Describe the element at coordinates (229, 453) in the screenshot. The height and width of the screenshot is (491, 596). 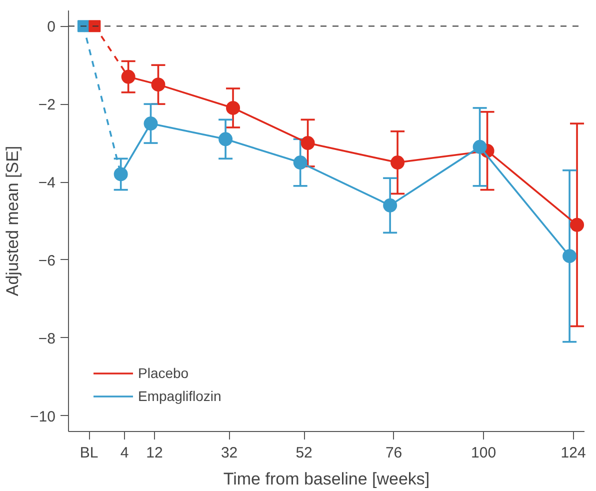
I see `x-tick-label: 32` at that location.